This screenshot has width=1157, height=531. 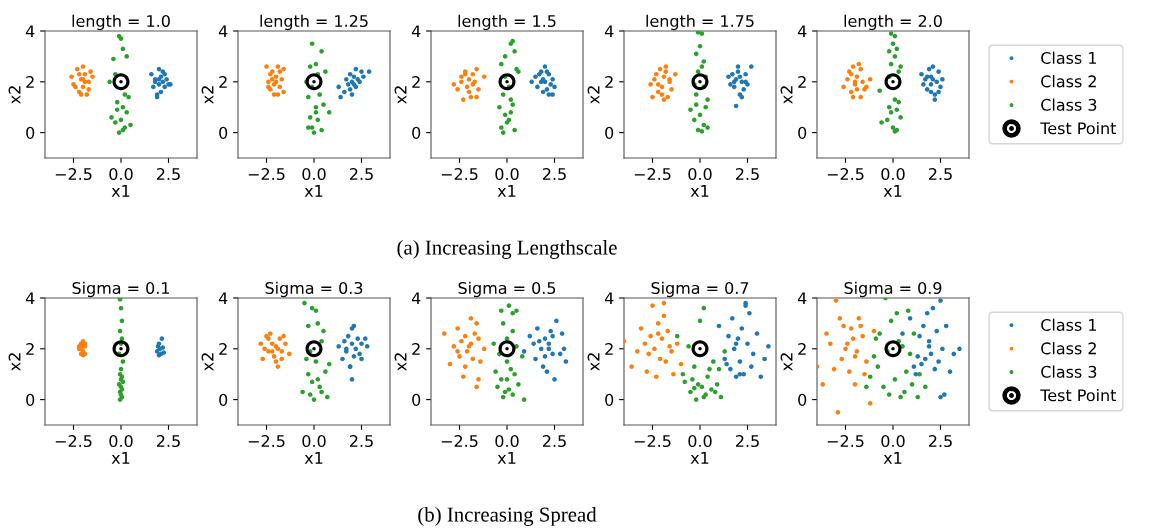 I want to click on chart-title: Sigma = 0.1, so click(x=121, y=289).